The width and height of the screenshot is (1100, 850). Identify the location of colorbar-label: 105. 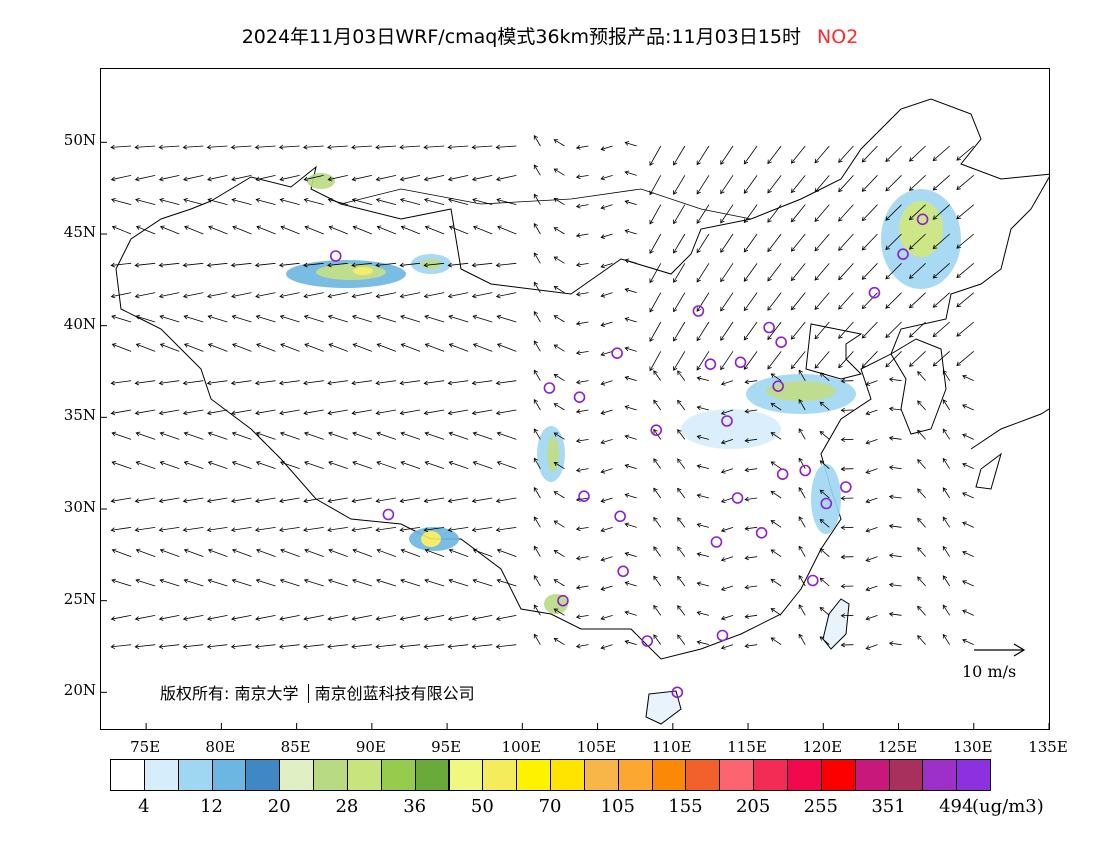
(617, 806).